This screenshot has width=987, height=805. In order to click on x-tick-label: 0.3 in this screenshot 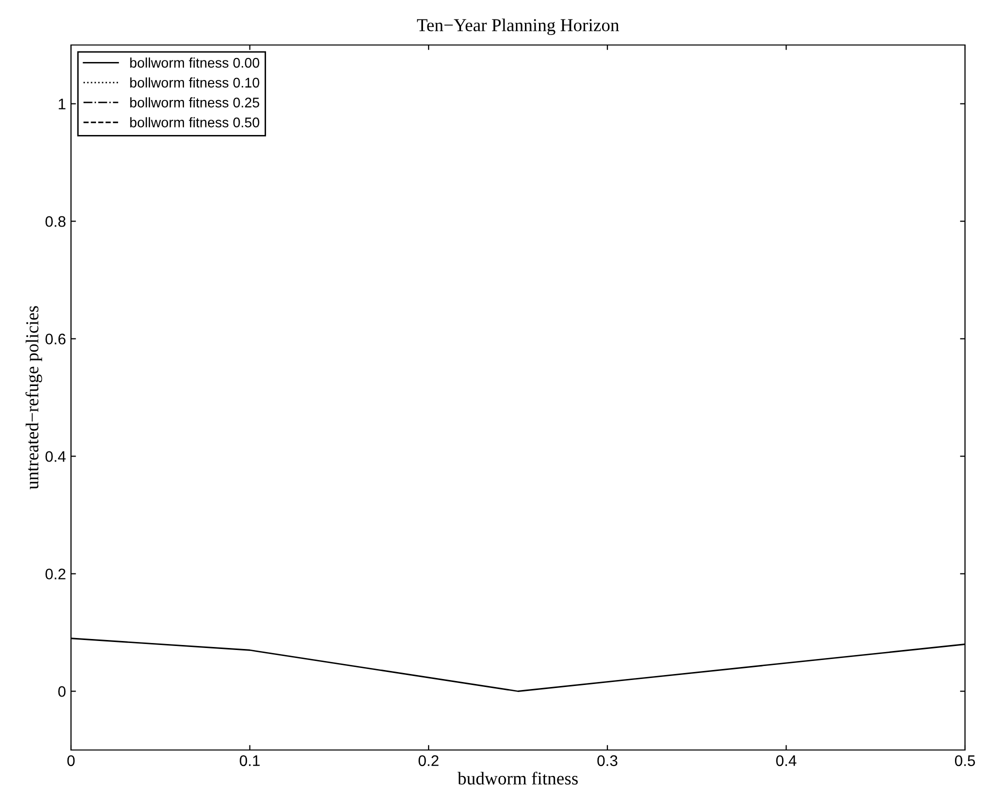, I will do `click(607, 760)`.